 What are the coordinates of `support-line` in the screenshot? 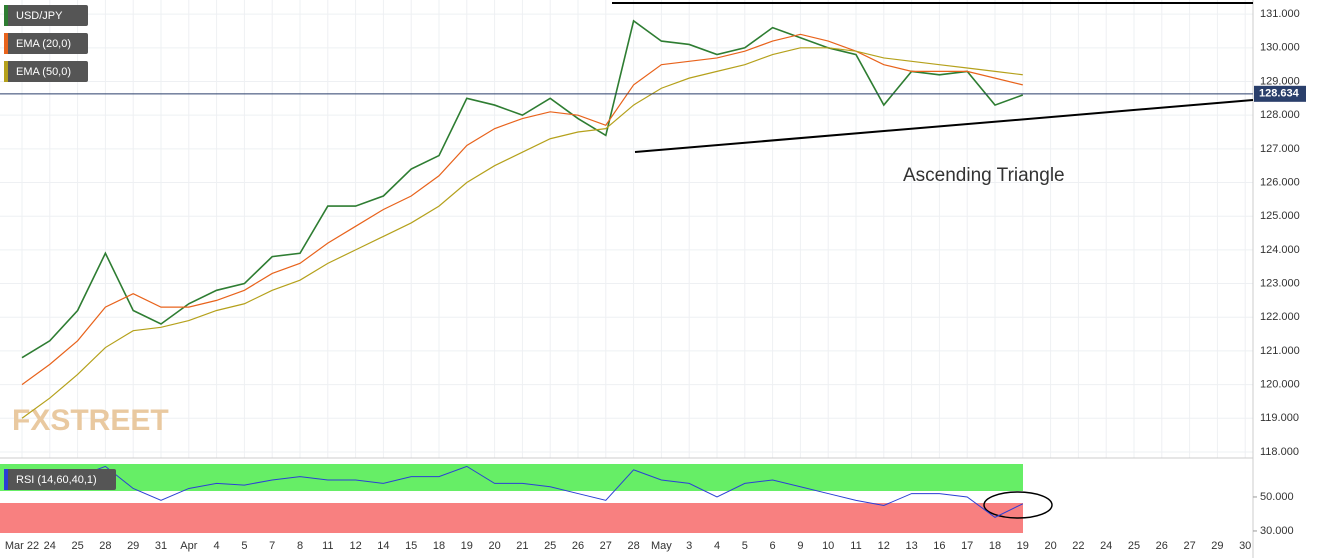 It's located at (944, 126).